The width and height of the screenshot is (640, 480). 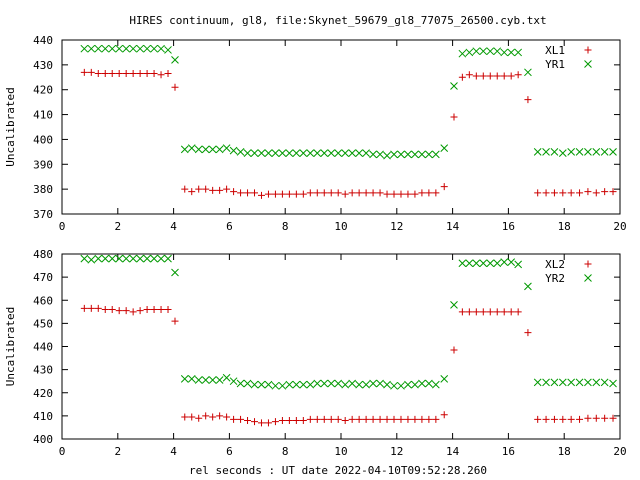 What do you see at coordinates (62, 451) in the screenshot?
I see `x-tick-label: 0` at bounding box center [62, 451].